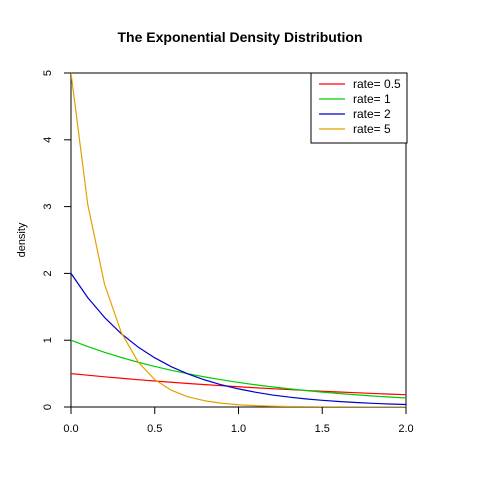 The height and width of the screenshot is (480, 480). Describe the element at coordinates (48, 207) in the screenshot. I see `y-tick-label: 3` at that location.